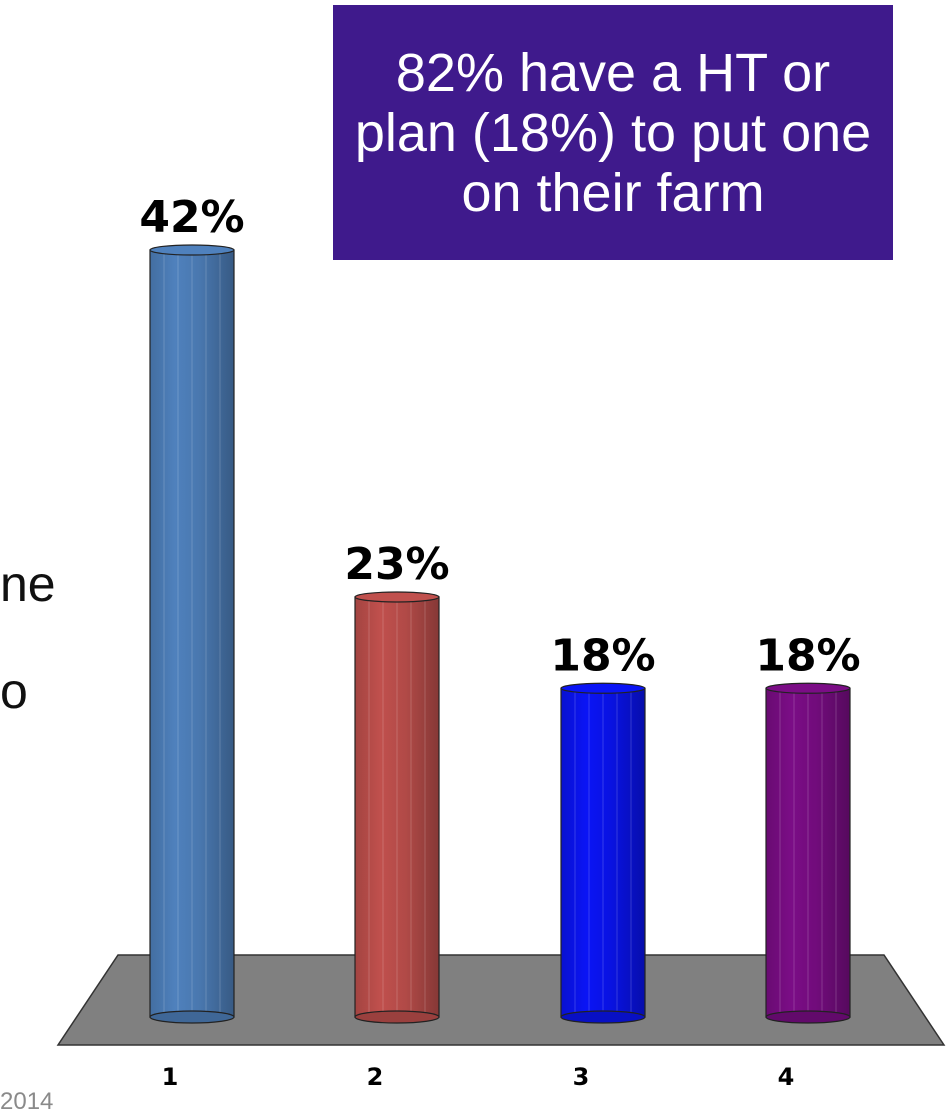 The width and height of the screenshot is (948, 1118). What do you see at coordinates (14, 691) in the screenshot?
I see `side-text-line-2: o` at bounding box center [14, 691].